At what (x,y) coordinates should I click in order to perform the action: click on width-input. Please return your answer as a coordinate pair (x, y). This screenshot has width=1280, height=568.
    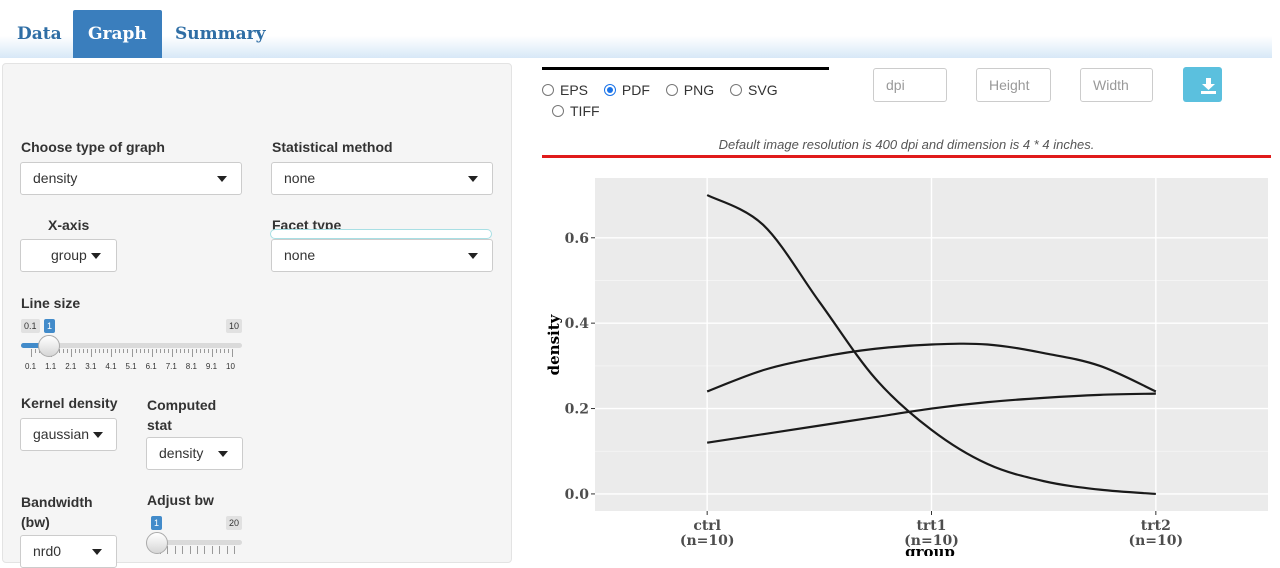
    Looking at the image, I should click on (1116, 85).